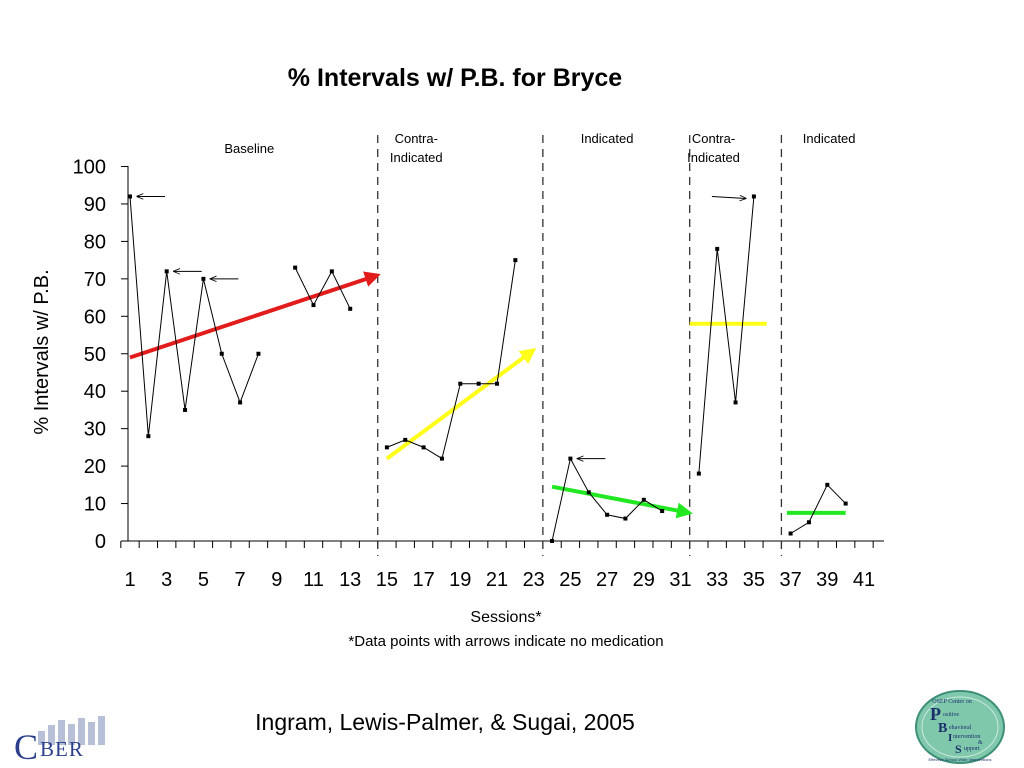 The image size is (1024, 768). Describe the element at coordinates (790, 580) in the screenshot. I see `x-tick-label: 37` at that location.